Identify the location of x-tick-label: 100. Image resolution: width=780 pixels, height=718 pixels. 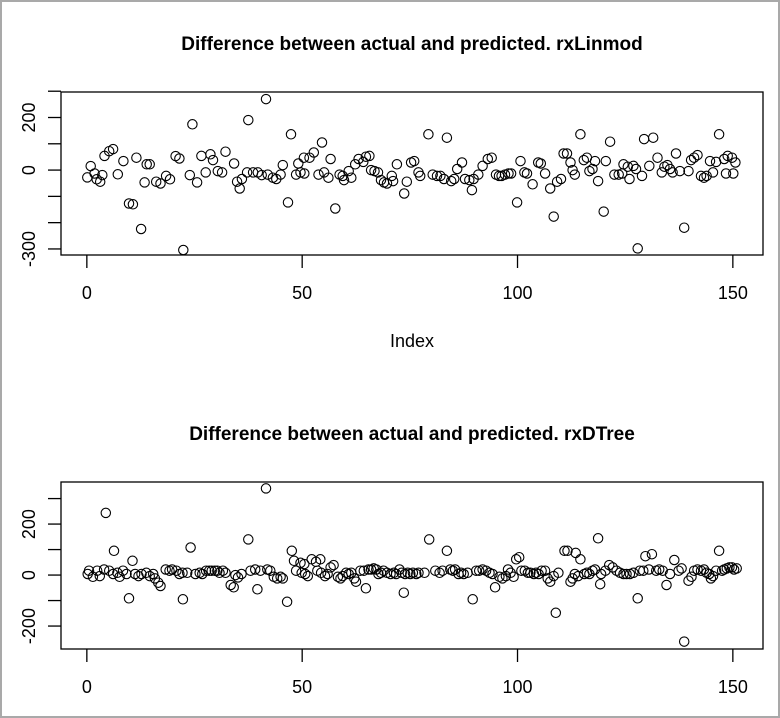
(517, 687).